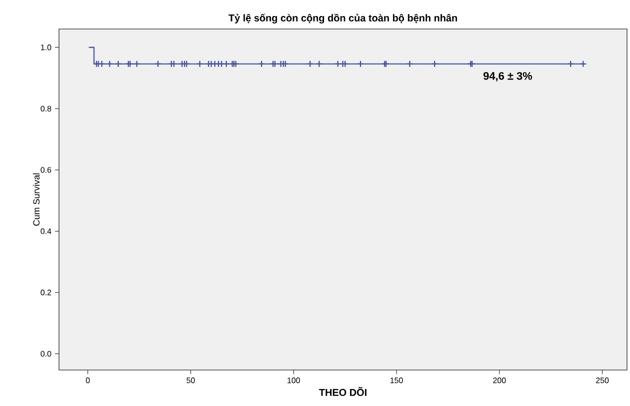 The image size is (630, 406). What do you see at coordinates (342, 391) in the screenshot?
I see `x-axis-title: THEO DÕI` at bounding box center [342, 391].